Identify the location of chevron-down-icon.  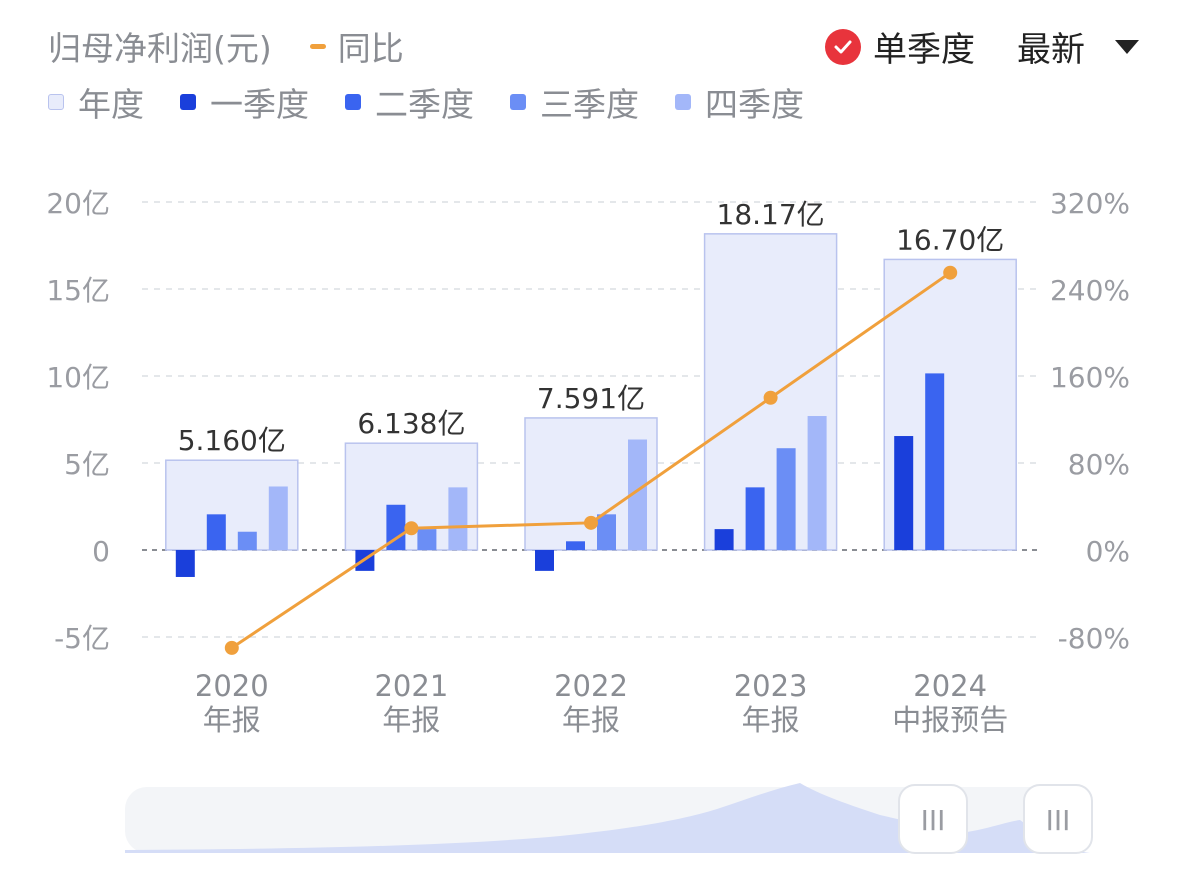
(1127, 46).